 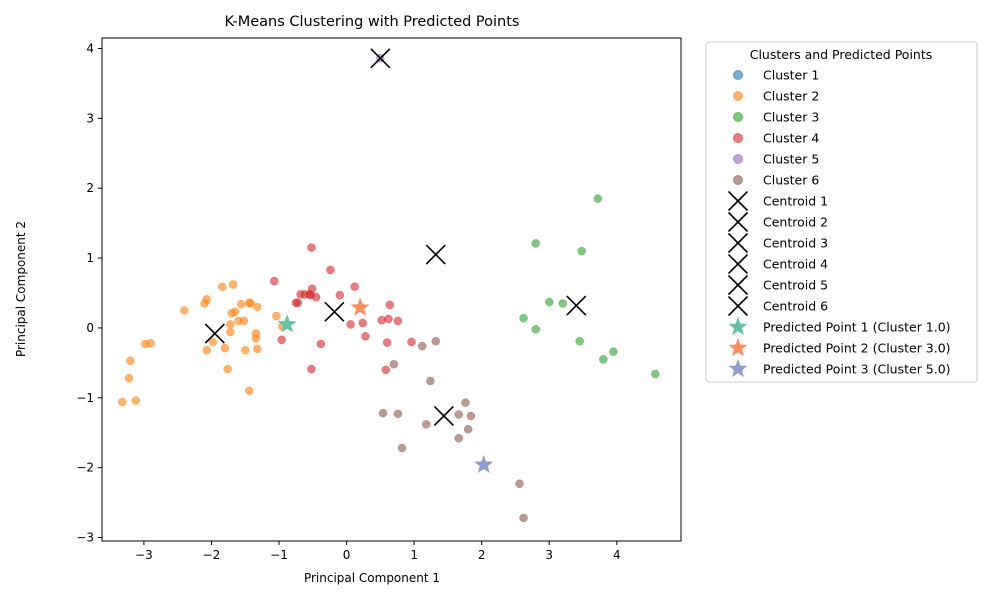 What do you see at coordinates (795, 285) in the screenshot?
I see `legend-label-centroid-5: Centroid 5` at bounding box center [795, 285].